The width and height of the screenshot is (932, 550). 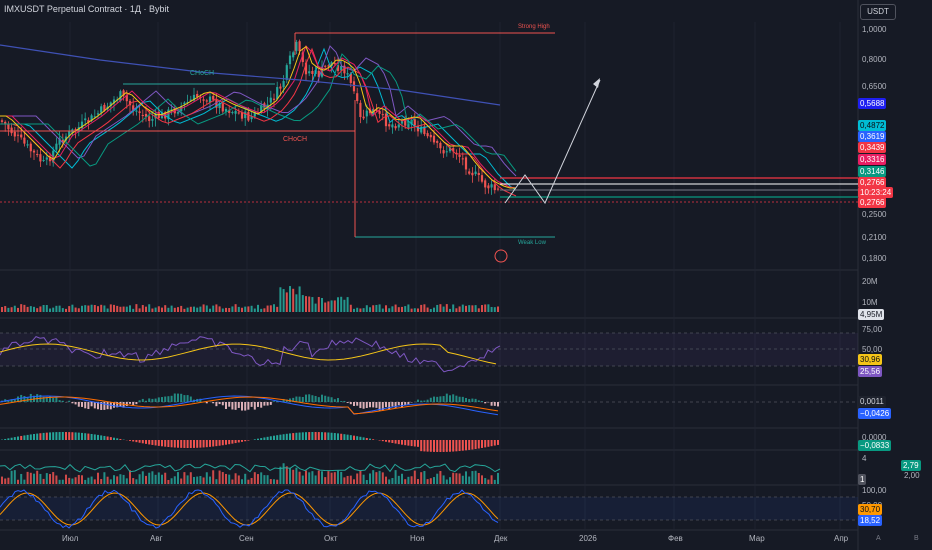 What do you see at coordinates (872, 171) in the screenshot?
I see `price-label: 0,3146` at bounding box center [872, 171].